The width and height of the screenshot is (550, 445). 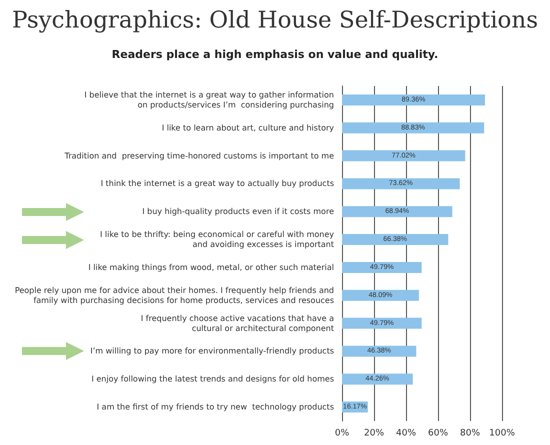 I want to click on y-tick-label: I frequently choose active vacations that have a cultural or architectural component, so click(x=237, y=323).